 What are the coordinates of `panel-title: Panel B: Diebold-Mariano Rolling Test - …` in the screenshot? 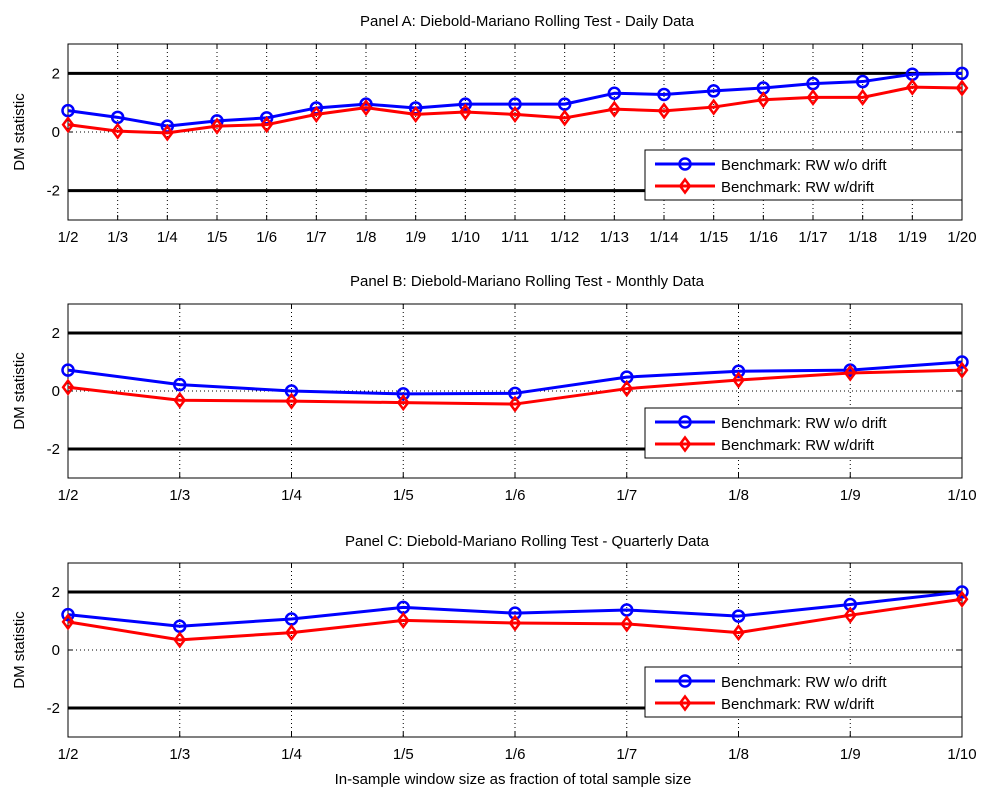 It's located at (527, 281).